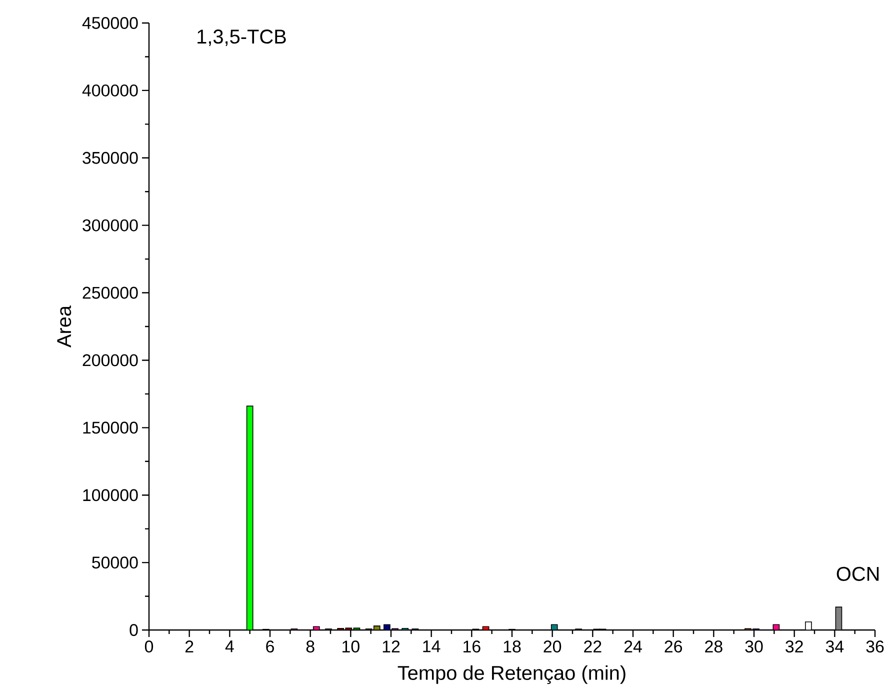  What do you see at coordinates (553, 646) in the screenshot?
I see `x-tick-label: 20` at bounding box center [553, 646].